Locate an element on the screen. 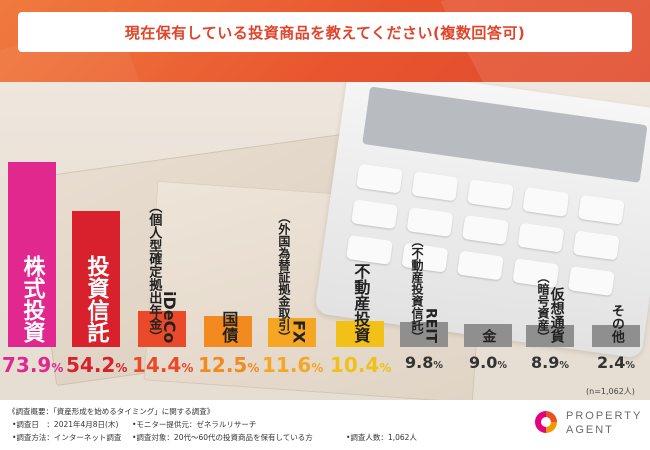 The image size is (650, 450). category-label: 仮想通貨 （暗号資産） is located at coordinates (550, 307).